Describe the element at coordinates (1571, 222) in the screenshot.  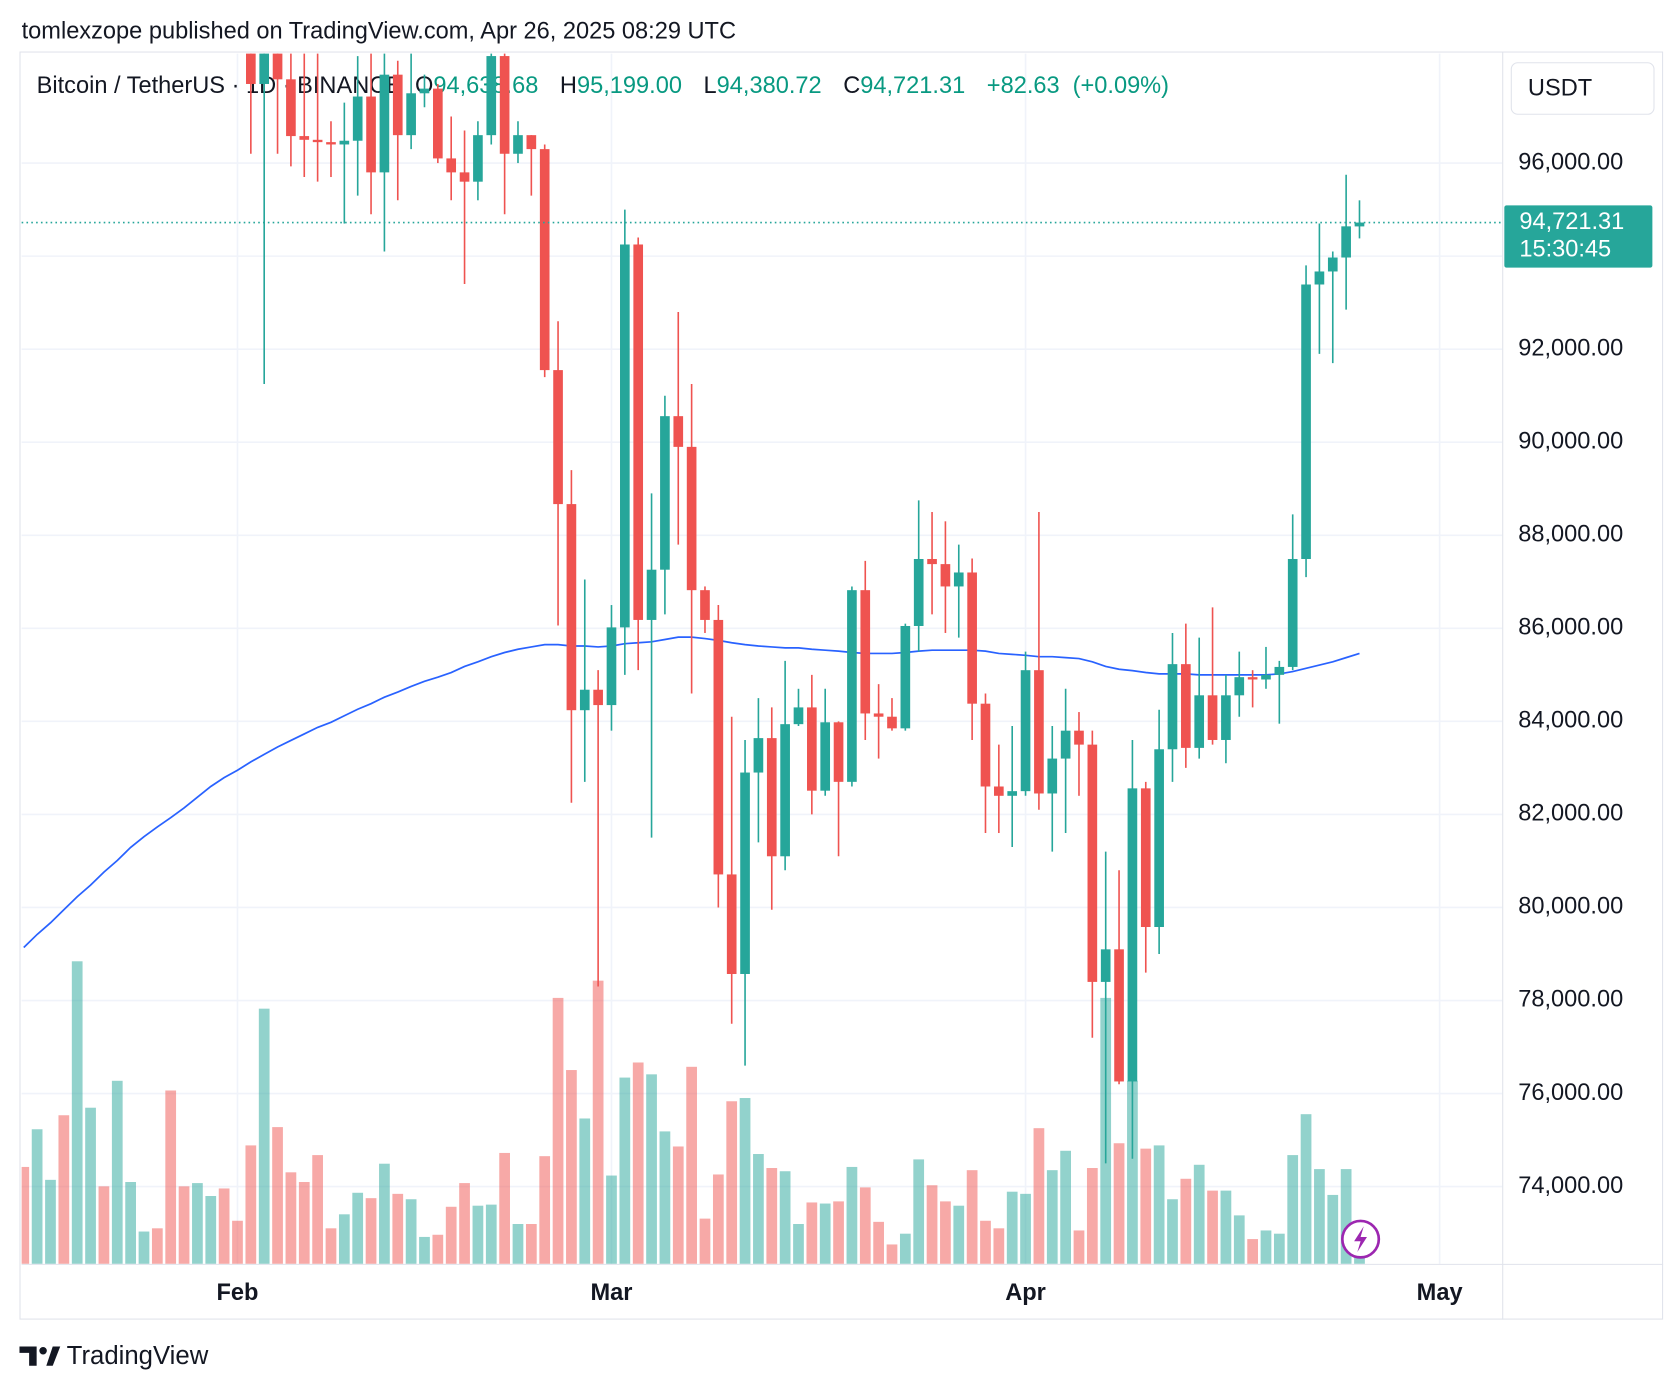
I see `last-price-label: 94,721.31` at that location.